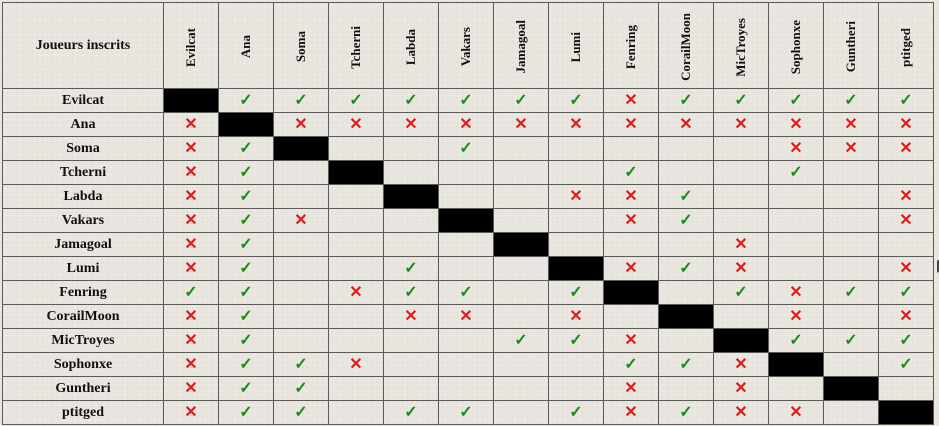 Image resolution: width=939 pixels, height=426 pixels. Describe the element at coordinates (468, 220) in the screenshot. I see `table-row: Vakars ✕ ✓ ✕ ✕ ✓ ✕` at that location.